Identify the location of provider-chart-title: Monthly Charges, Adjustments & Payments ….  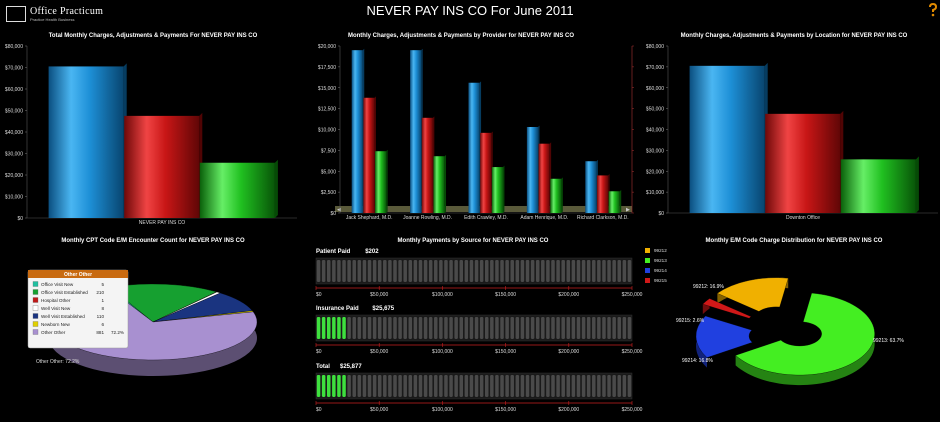
(461, 36).